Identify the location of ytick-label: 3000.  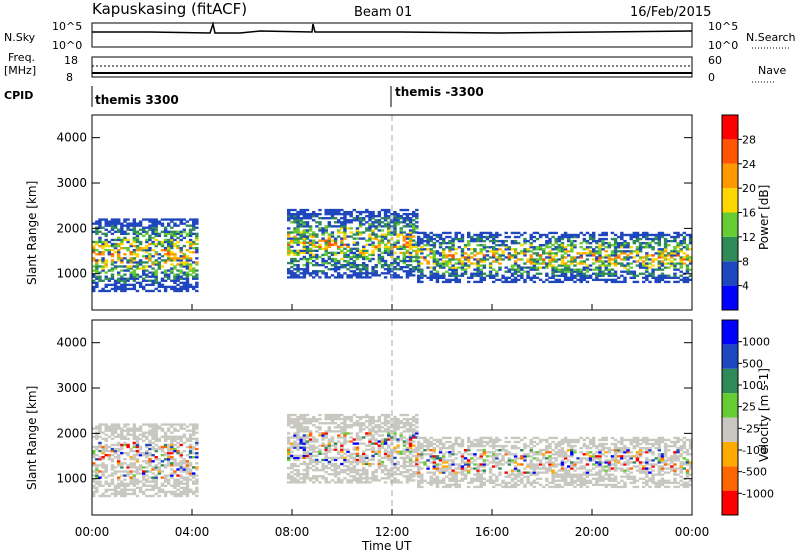
(71, 183).